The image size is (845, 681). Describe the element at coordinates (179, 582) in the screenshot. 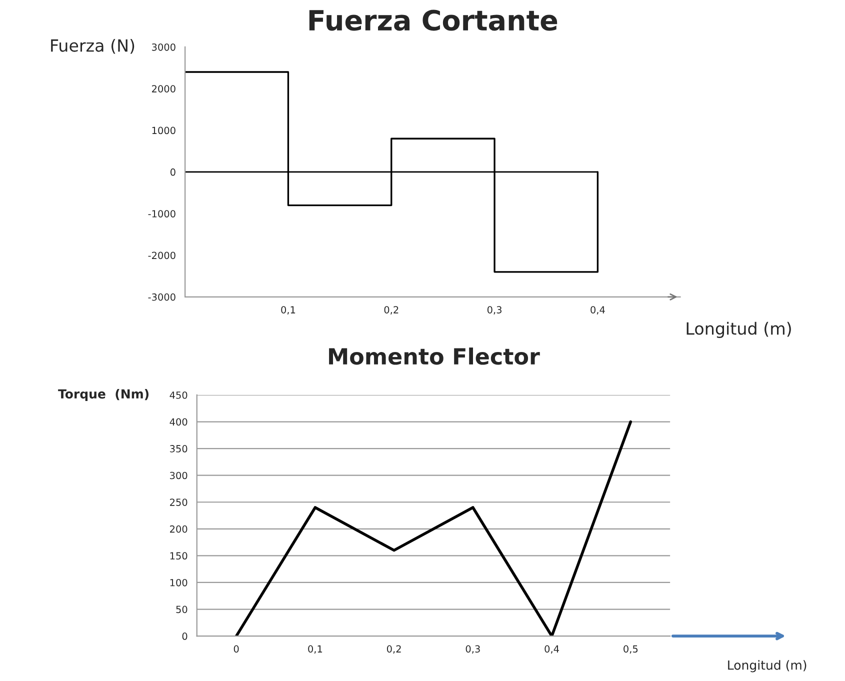

I see `y-tick-label: 100` at that location.